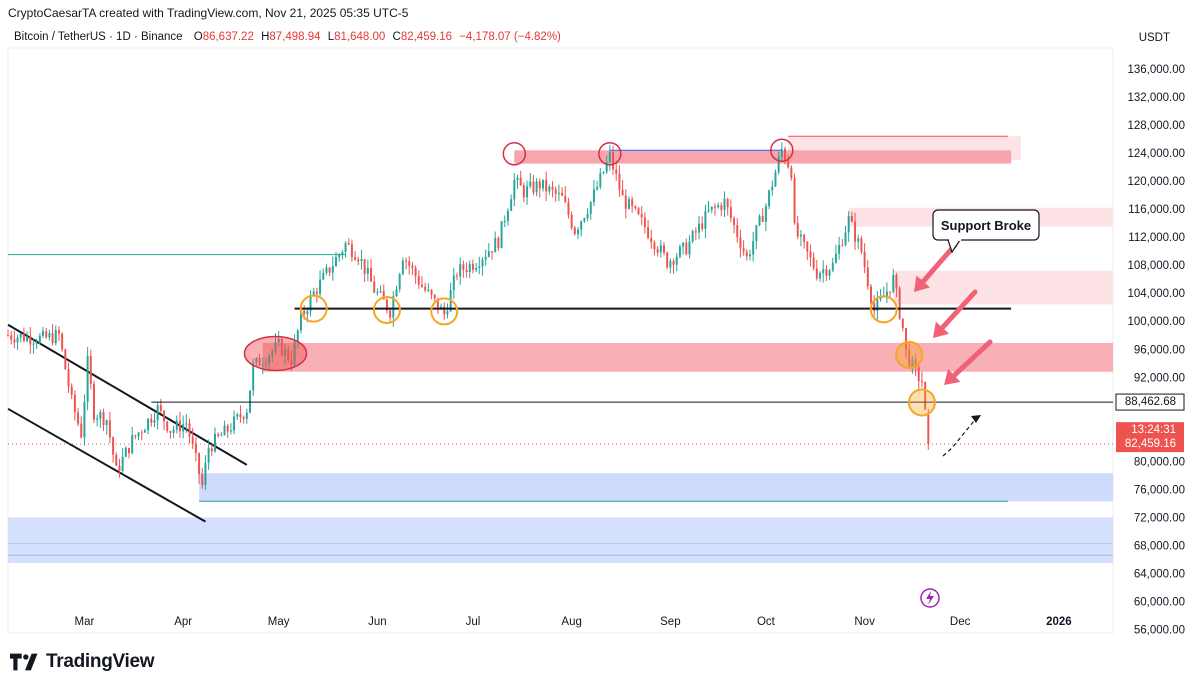 The image size is (1200, 687). What do you see at coordinates (127, 394) in the screenshot?
I see `channel-upper-line` at bounding box center [127, 394].